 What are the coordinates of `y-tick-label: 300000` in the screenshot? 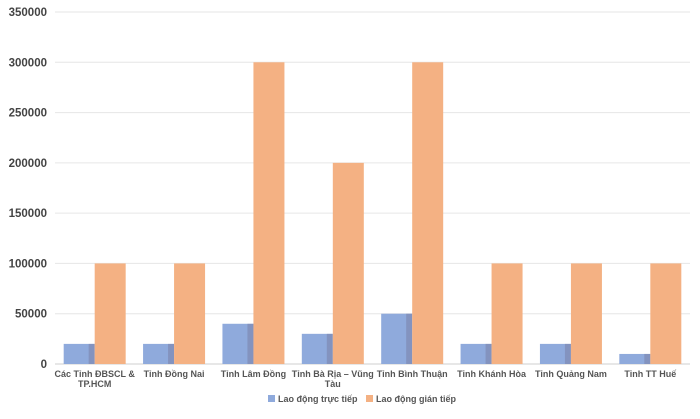 It's located at (28, 63).